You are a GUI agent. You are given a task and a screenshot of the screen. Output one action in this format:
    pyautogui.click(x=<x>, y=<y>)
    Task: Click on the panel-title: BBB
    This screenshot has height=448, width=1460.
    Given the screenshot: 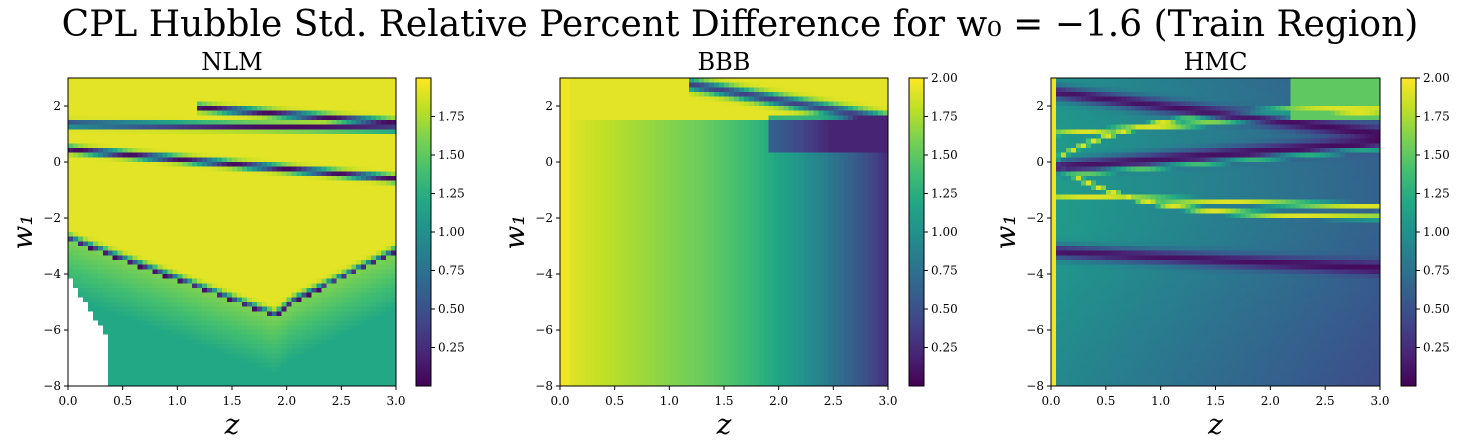 What is the action you would take?
    pyautogui.click(x=724, y=62)
    